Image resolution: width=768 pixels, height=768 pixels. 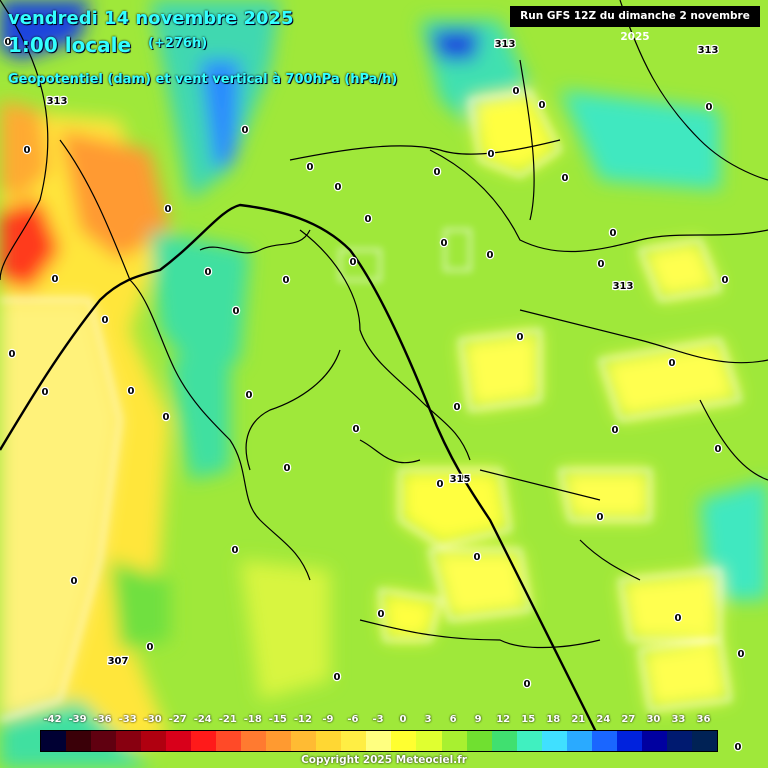 I want to click on legend-tick-label: 33, so click(x=678, y=719).